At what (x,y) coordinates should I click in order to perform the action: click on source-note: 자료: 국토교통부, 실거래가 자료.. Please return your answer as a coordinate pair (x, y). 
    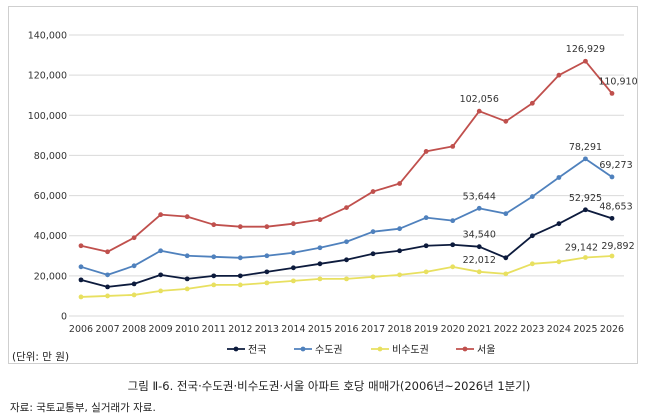
    Looking at the image, I should click on (83, 408).